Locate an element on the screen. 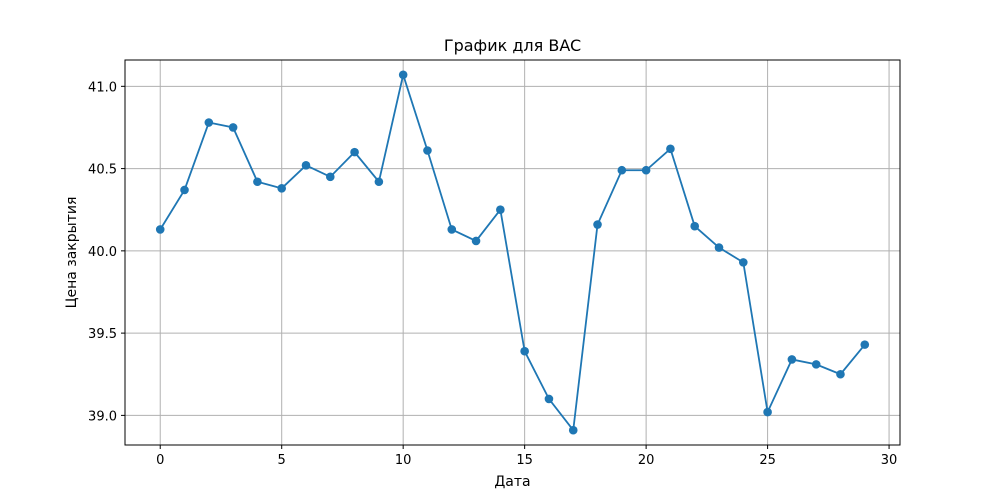  chart-title: График для BAC is located at coordinates (512, 45).